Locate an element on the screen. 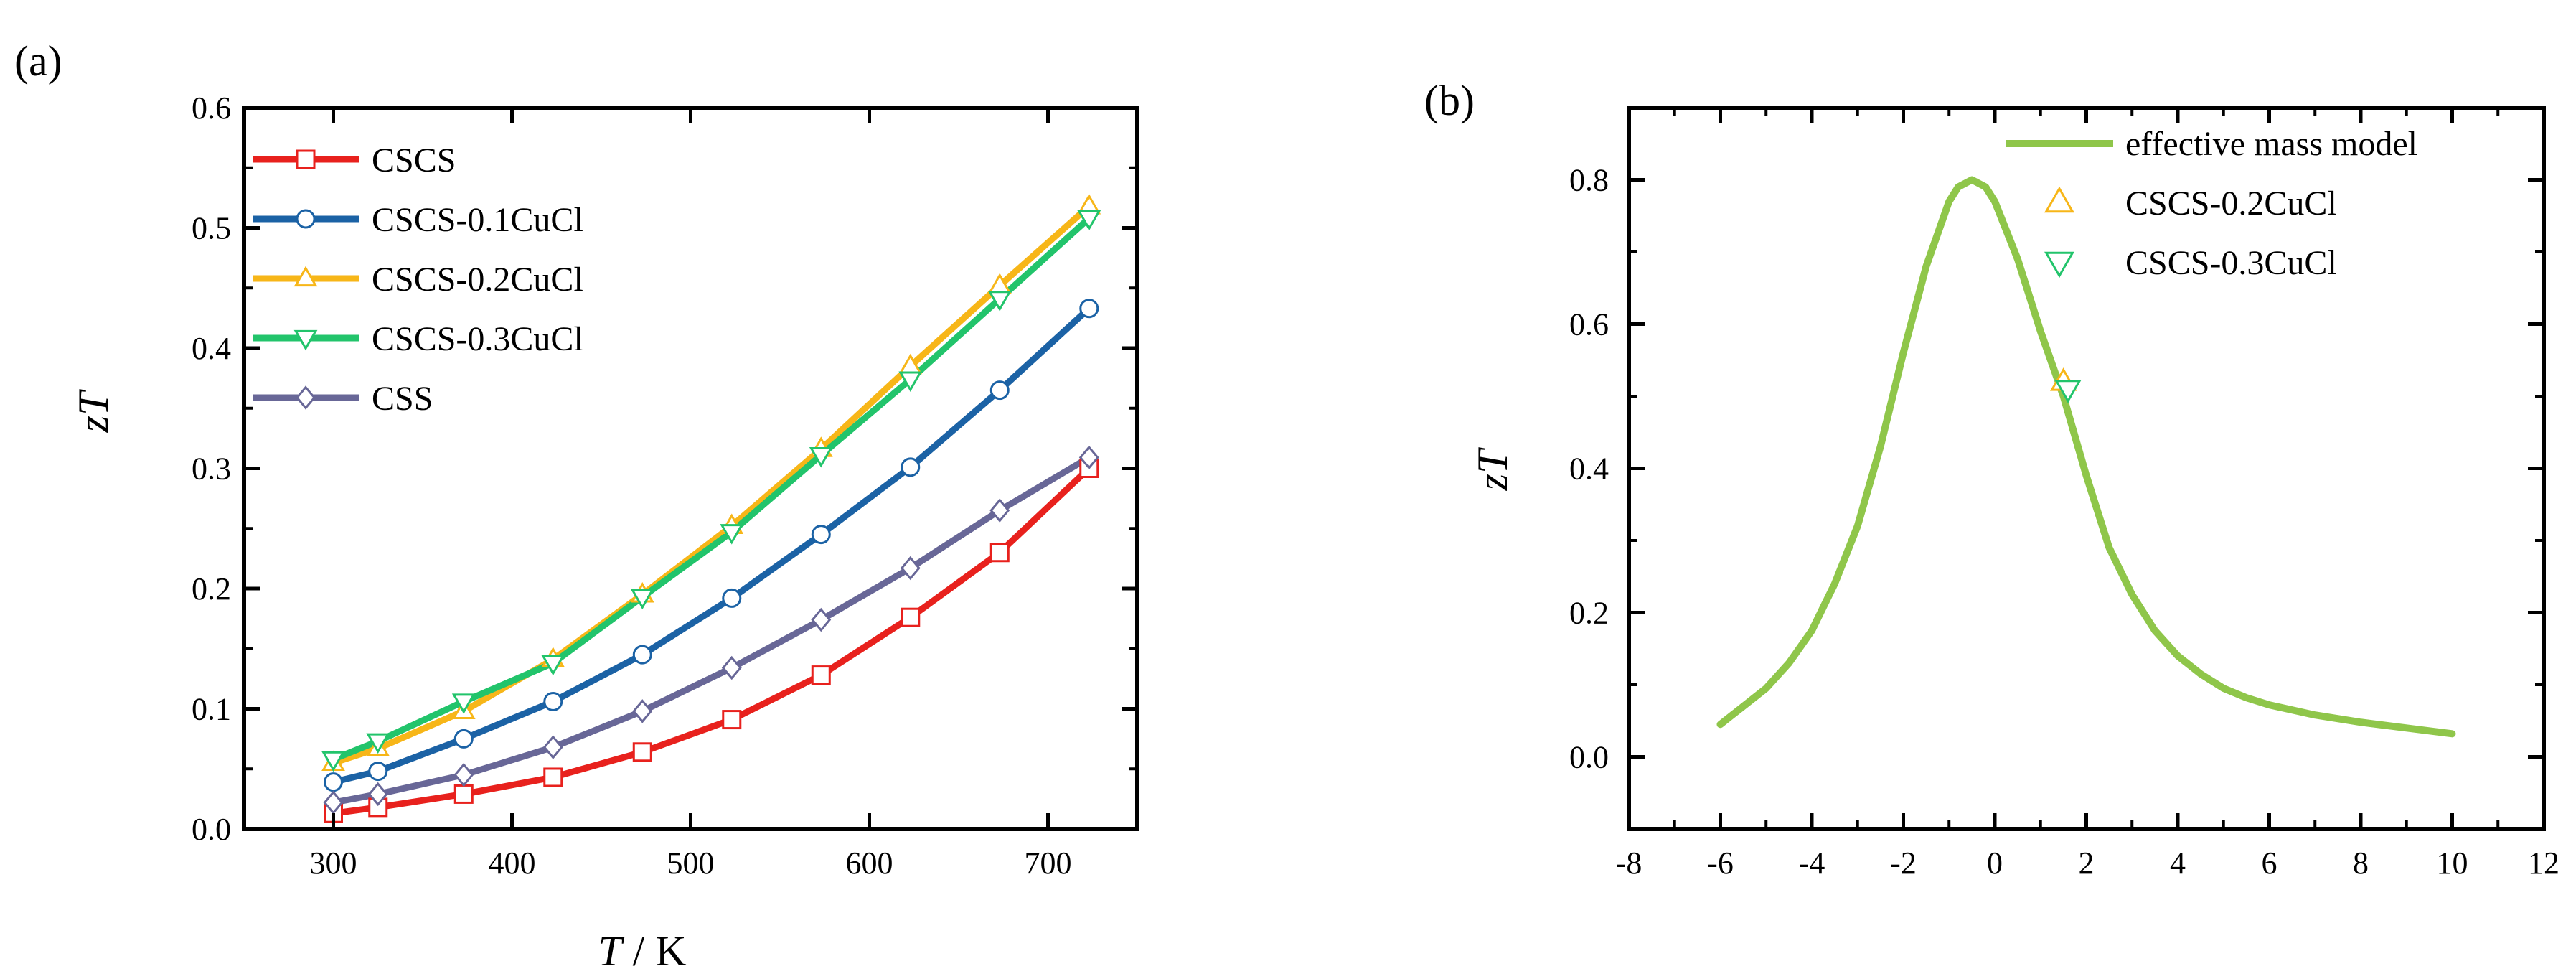 The height and width of the screenshot is (979, 2576). x-tick-label: 500 is located at coordinates (691, 864).